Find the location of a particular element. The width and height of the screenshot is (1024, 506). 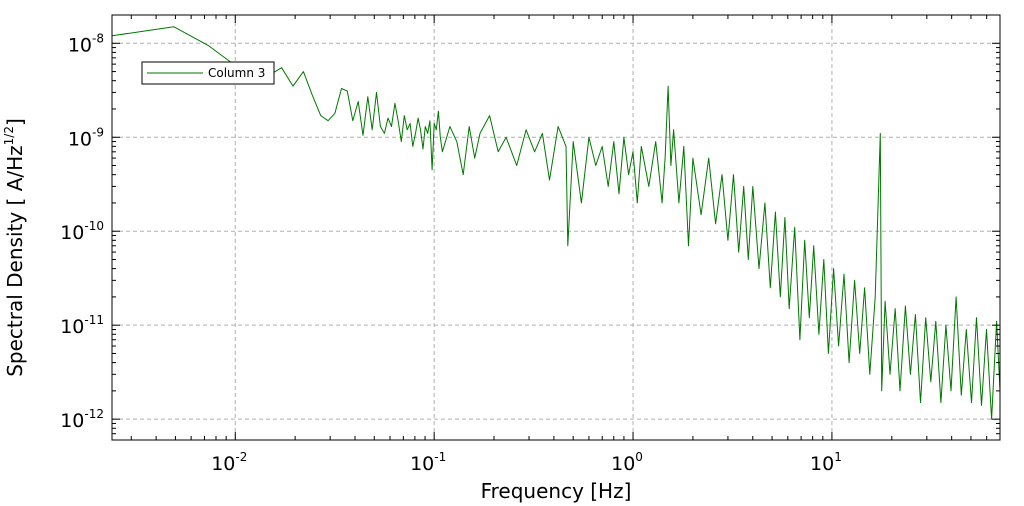

y-tick-label: 10⁻¹² is located at coordinates (82, 419).